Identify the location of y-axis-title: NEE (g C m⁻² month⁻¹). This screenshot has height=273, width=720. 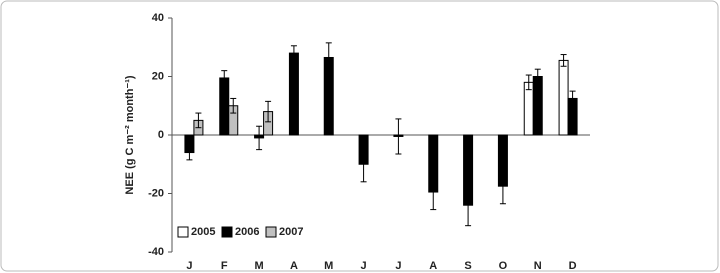
(130, 134).